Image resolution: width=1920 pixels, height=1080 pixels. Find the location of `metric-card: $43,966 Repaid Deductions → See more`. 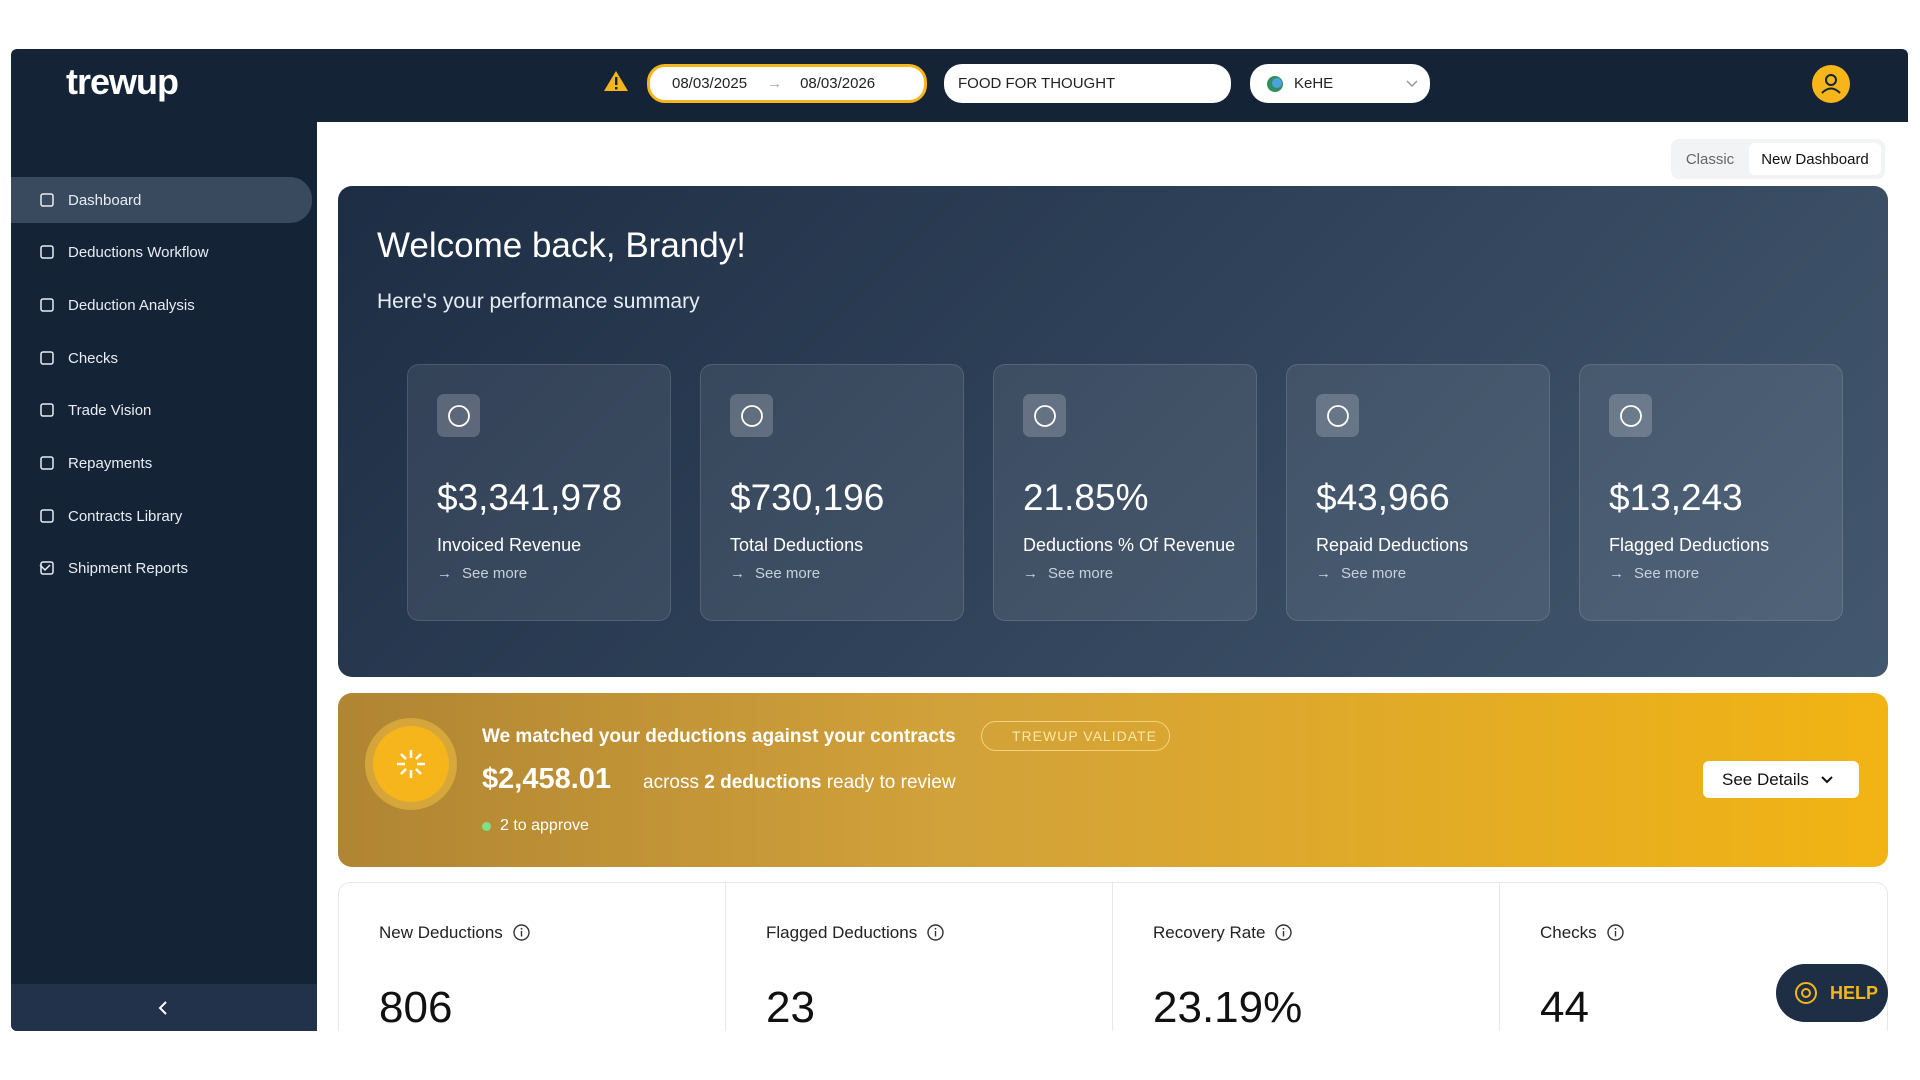

metric-card: $43,966 Repaid Deductions → See more is located at coordinates (1418, 492).